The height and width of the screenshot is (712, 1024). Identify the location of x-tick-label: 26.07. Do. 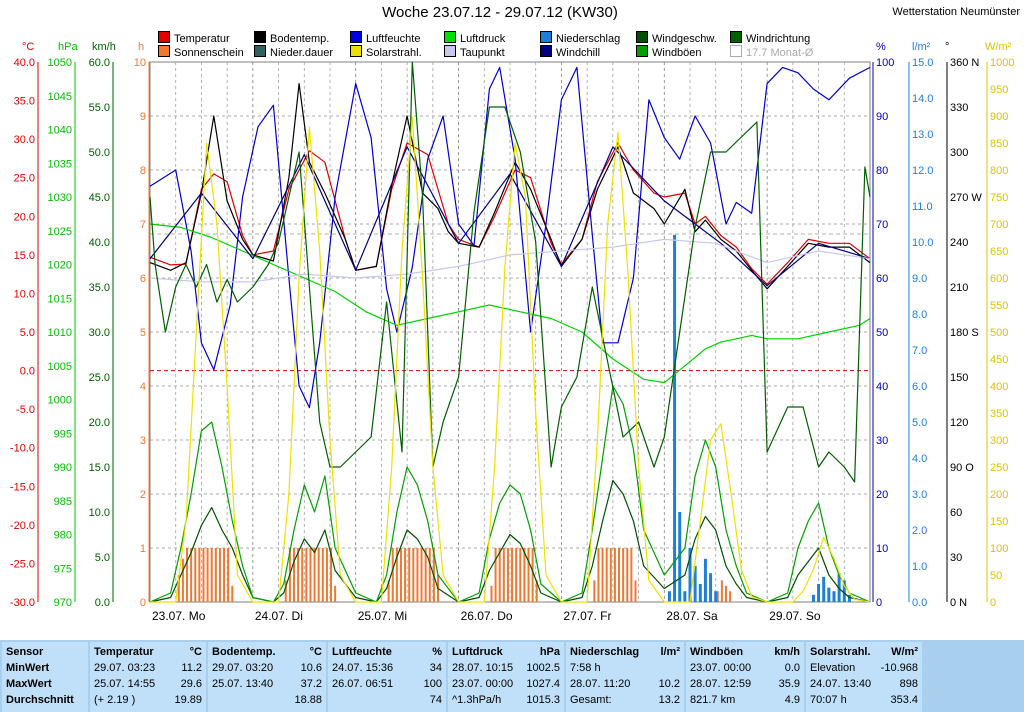
(487, 616).